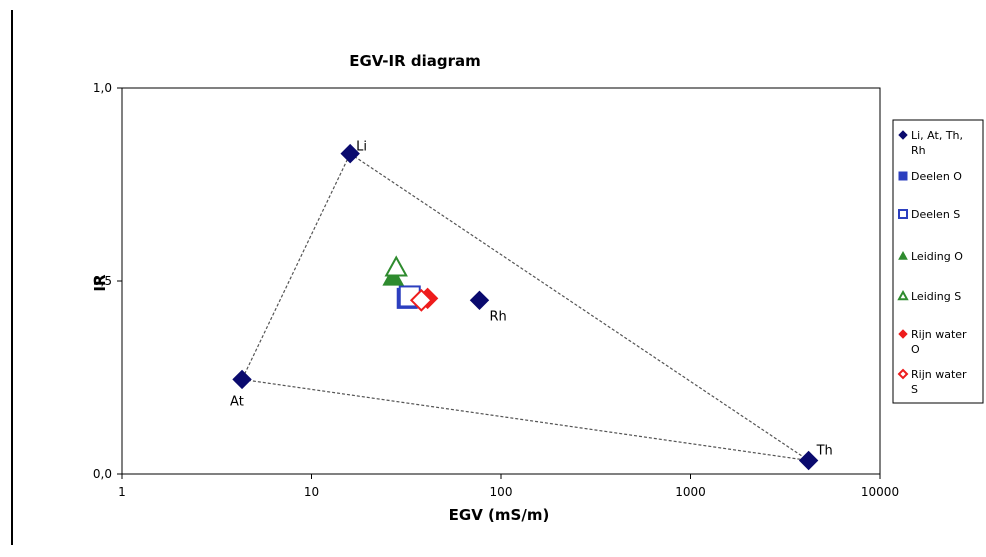 The height and width of the screenshot is (557, 986). Describe the element at coordinates (935, 214) in the screenshot. I see `legend-label: Deelen S` at that location.